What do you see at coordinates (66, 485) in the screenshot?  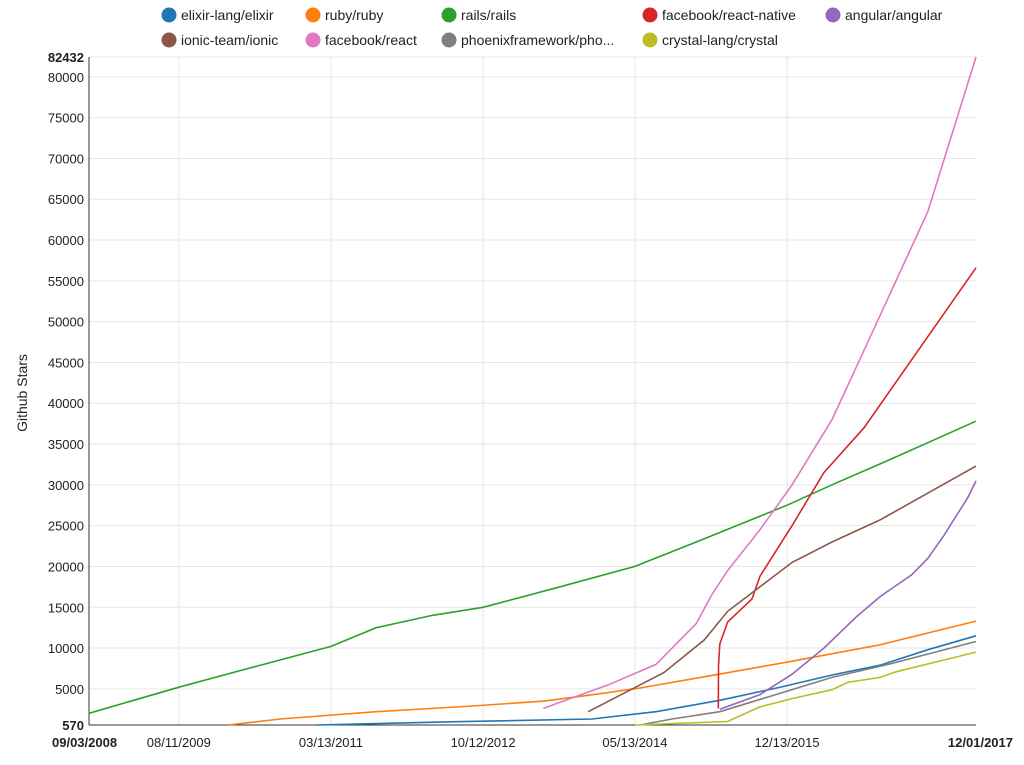 I see `y-tick-label: 30000` at bounding box center [66, 485].